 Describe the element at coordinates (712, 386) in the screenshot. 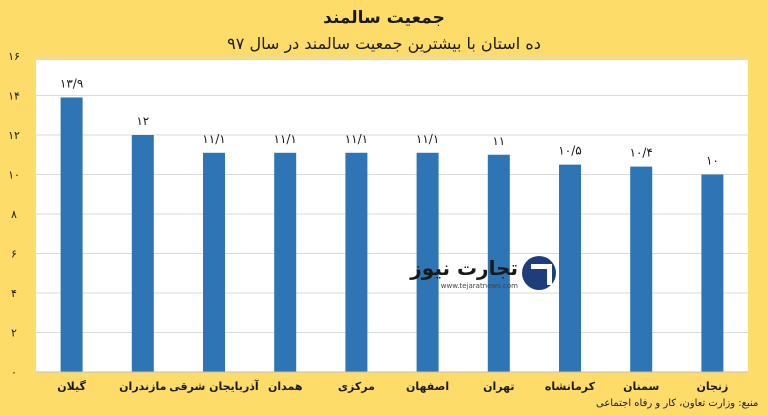

I see `x-tick-label: زنجان` at that location.